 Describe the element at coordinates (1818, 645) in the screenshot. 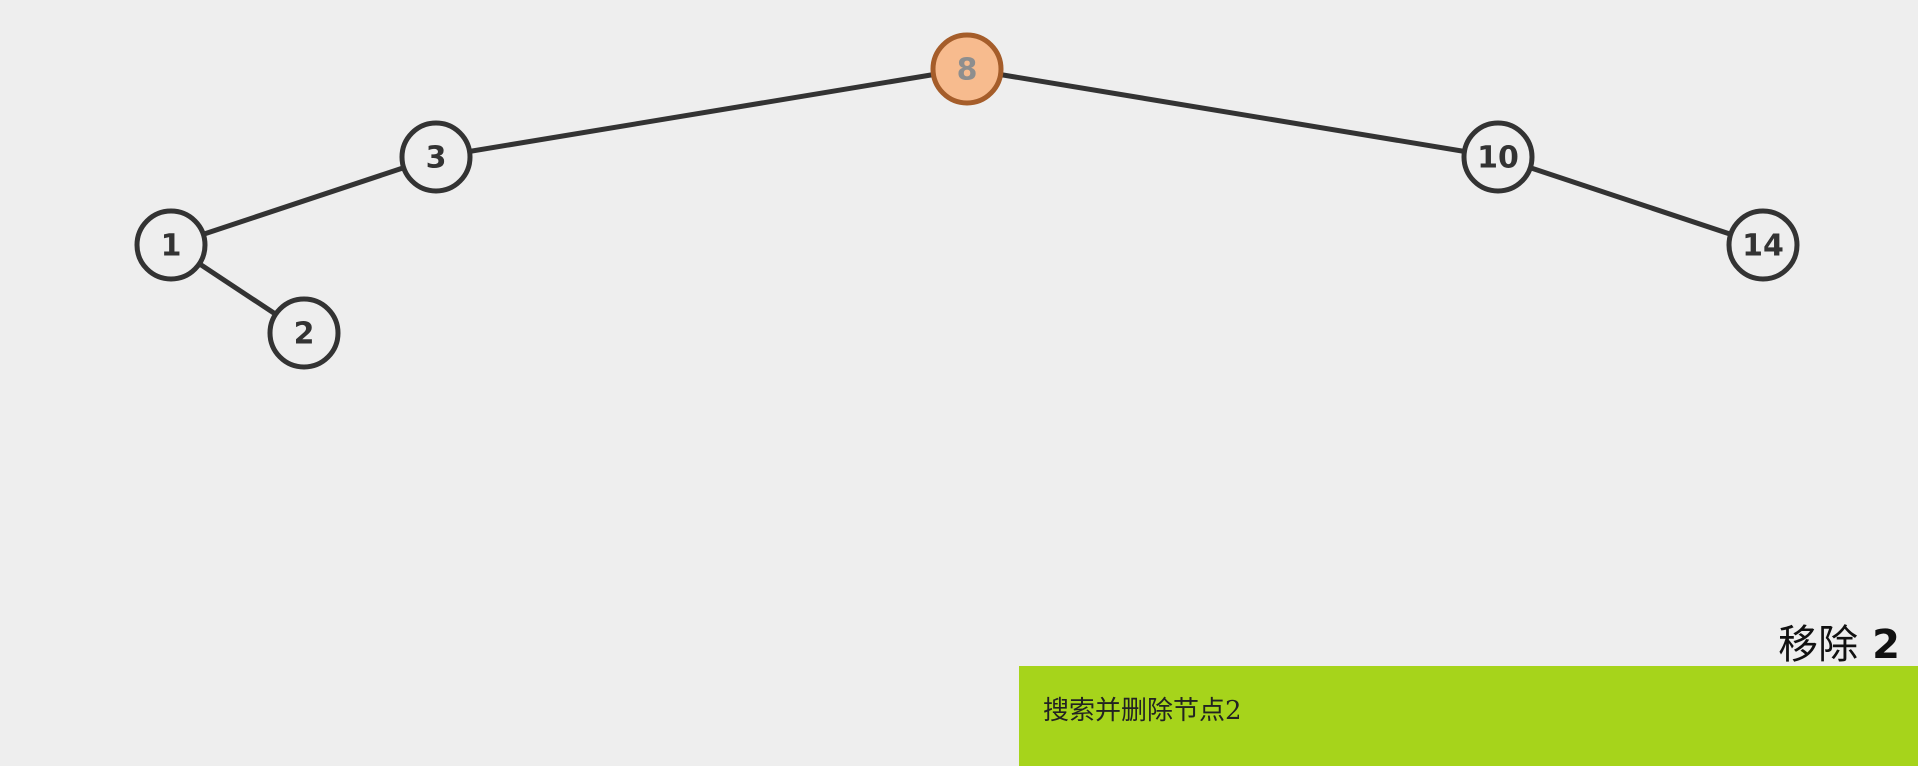

I see `action-verb: 移除` at that location.